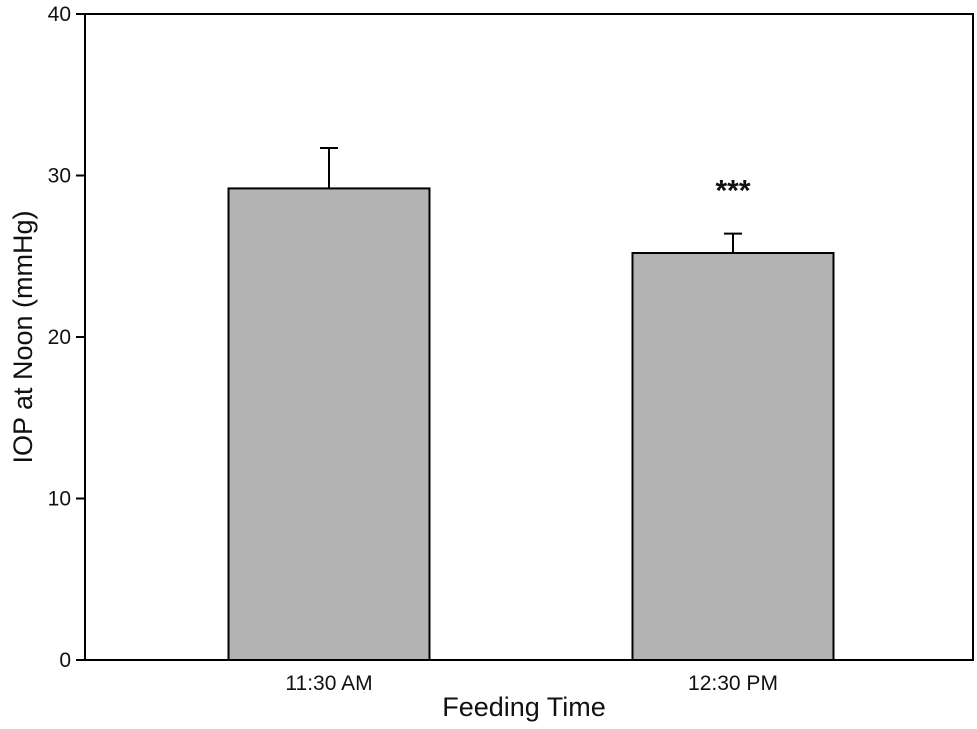 This screenshot has width=977, height=729. What do you see at coordinates (59, 14) in the screenshot?
I see `y-tick-label: 40` at bounding box center [59, 14].